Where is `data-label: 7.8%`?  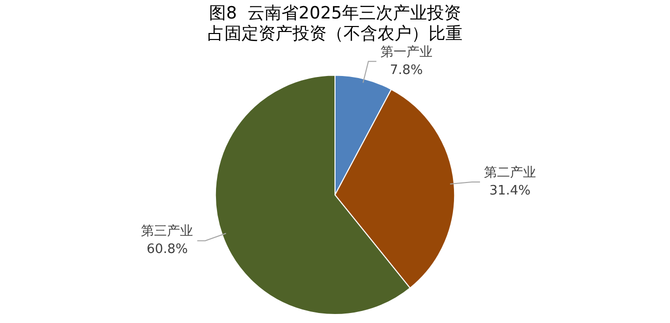 data-label: 7.8% is located at coordinates (406, 70).